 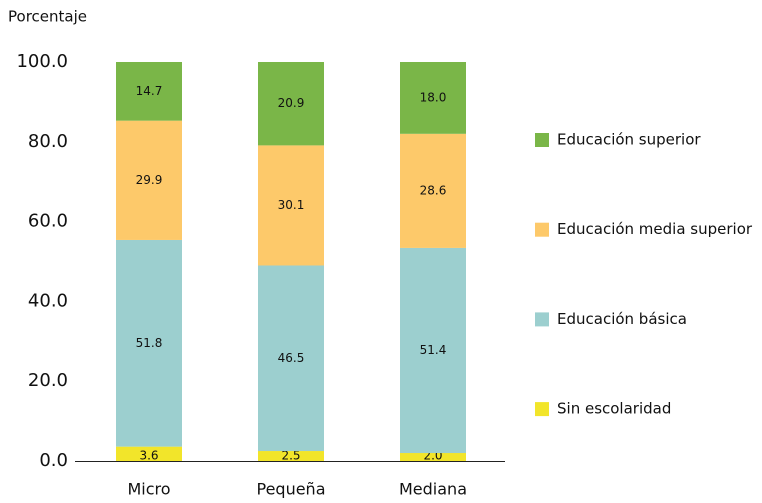 I want to click on legend-label: Educación superior, so click(x=629, y=140).